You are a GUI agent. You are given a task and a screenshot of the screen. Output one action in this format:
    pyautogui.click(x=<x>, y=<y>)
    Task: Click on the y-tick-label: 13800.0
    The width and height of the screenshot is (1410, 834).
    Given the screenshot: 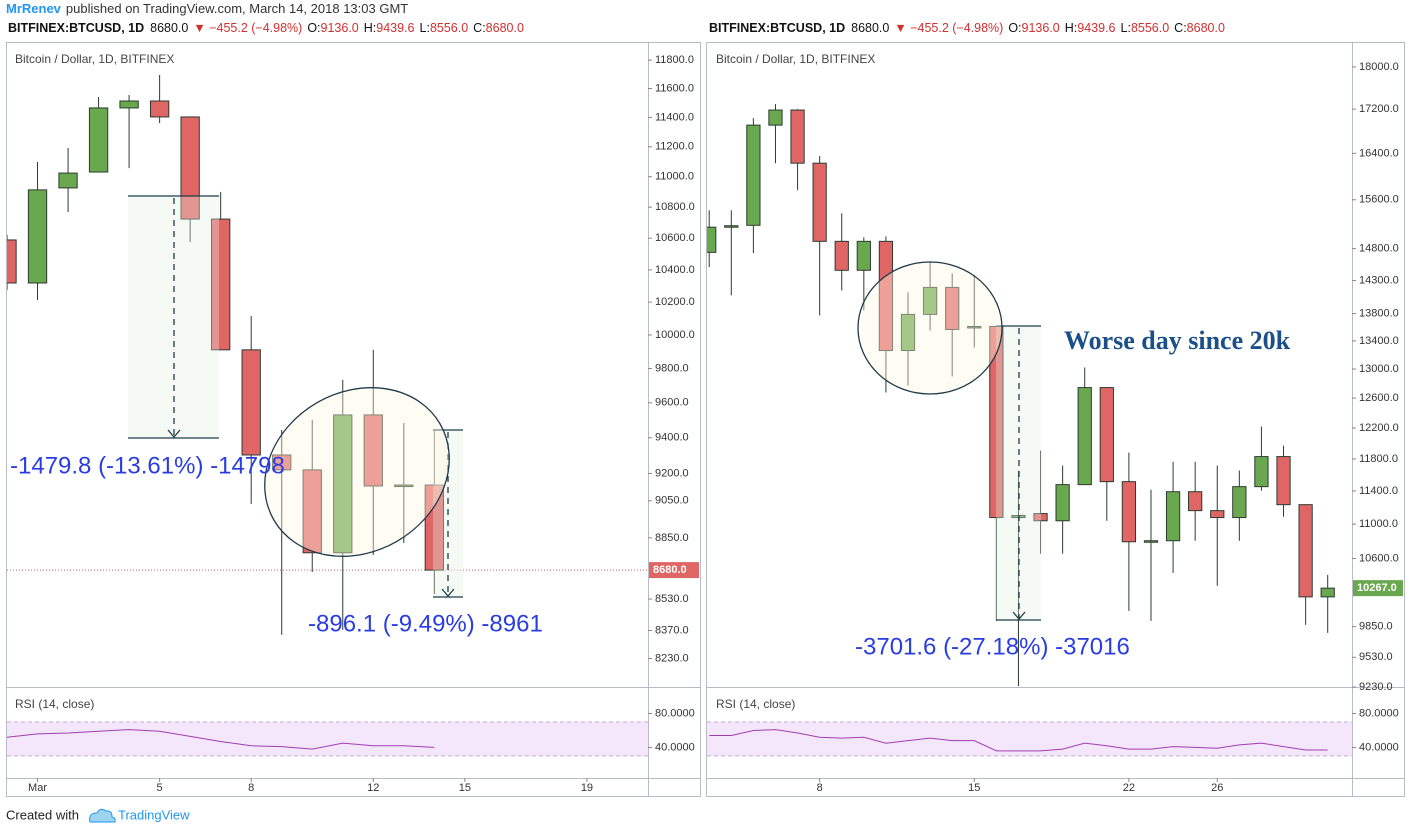 What is the action you would take?
    pyautogui.click(x=1379, y=314)
    